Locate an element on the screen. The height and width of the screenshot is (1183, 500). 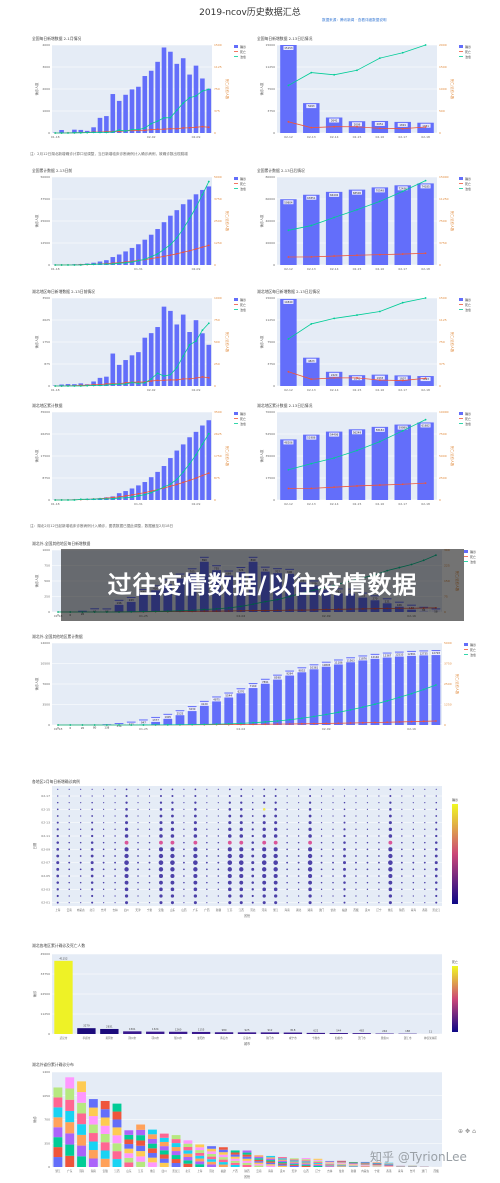
x-tick-label: 襄阳市 is located at coordinates (201, 1038).